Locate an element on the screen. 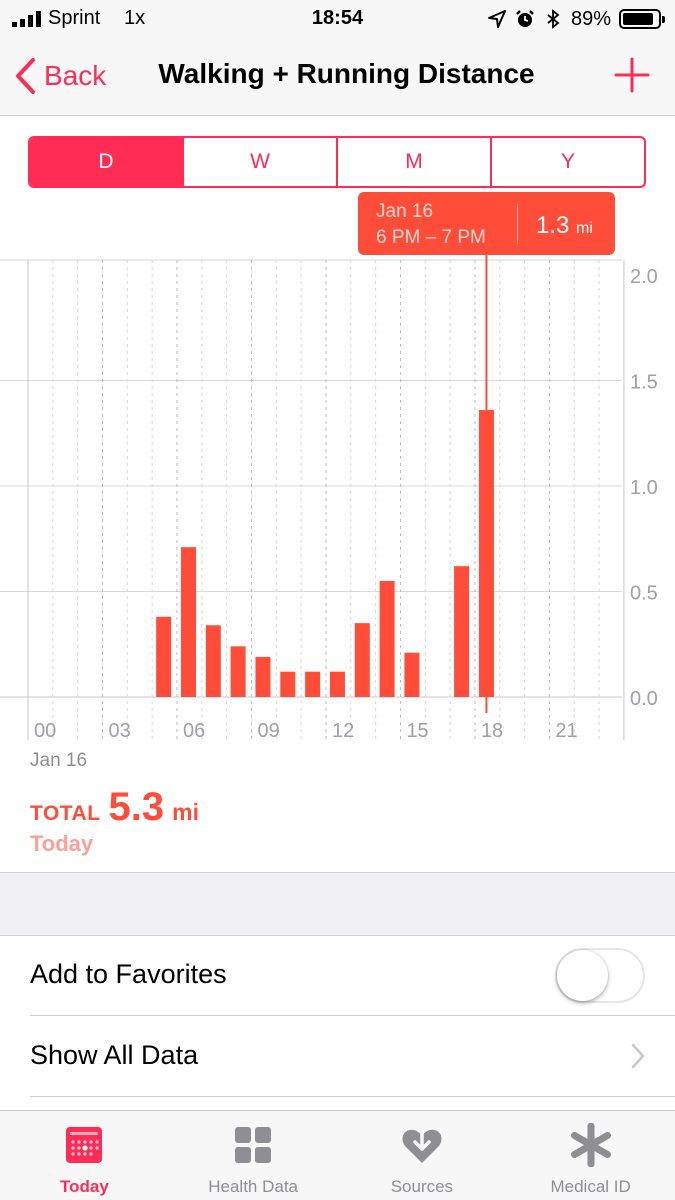 The width and height of the screenshot is (675, 1200). battery-percent: 89% is located at coordinates (590, 18).